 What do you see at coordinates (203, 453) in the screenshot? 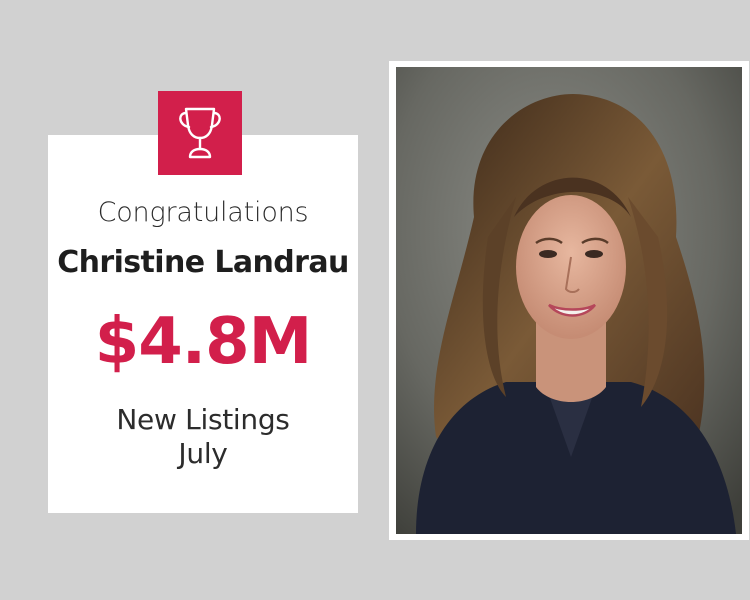
I see `award-period: July` at bounding box center [203, 453].